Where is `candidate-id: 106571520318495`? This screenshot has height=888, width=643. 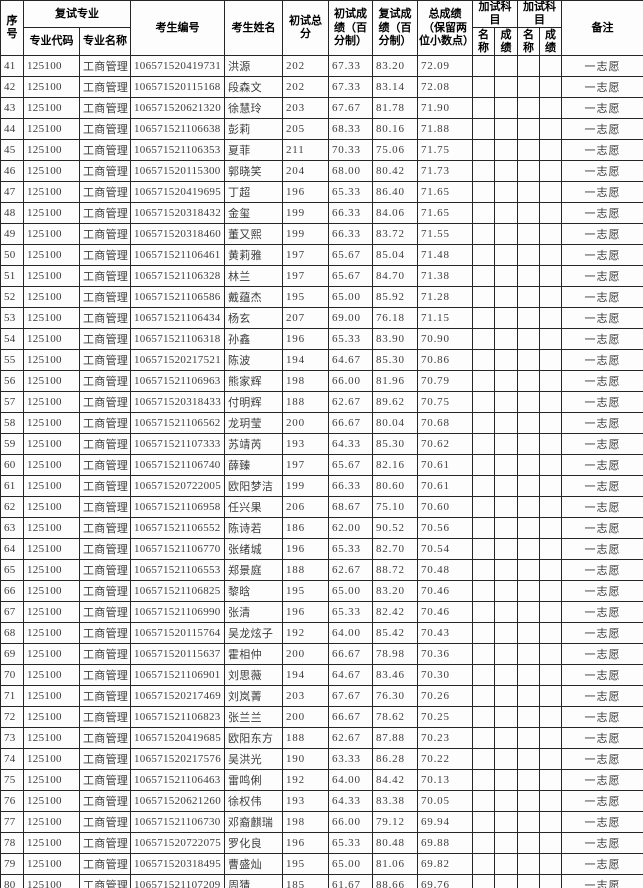 candidate-id: 106571520318495 is located at coordinates (177, 864).